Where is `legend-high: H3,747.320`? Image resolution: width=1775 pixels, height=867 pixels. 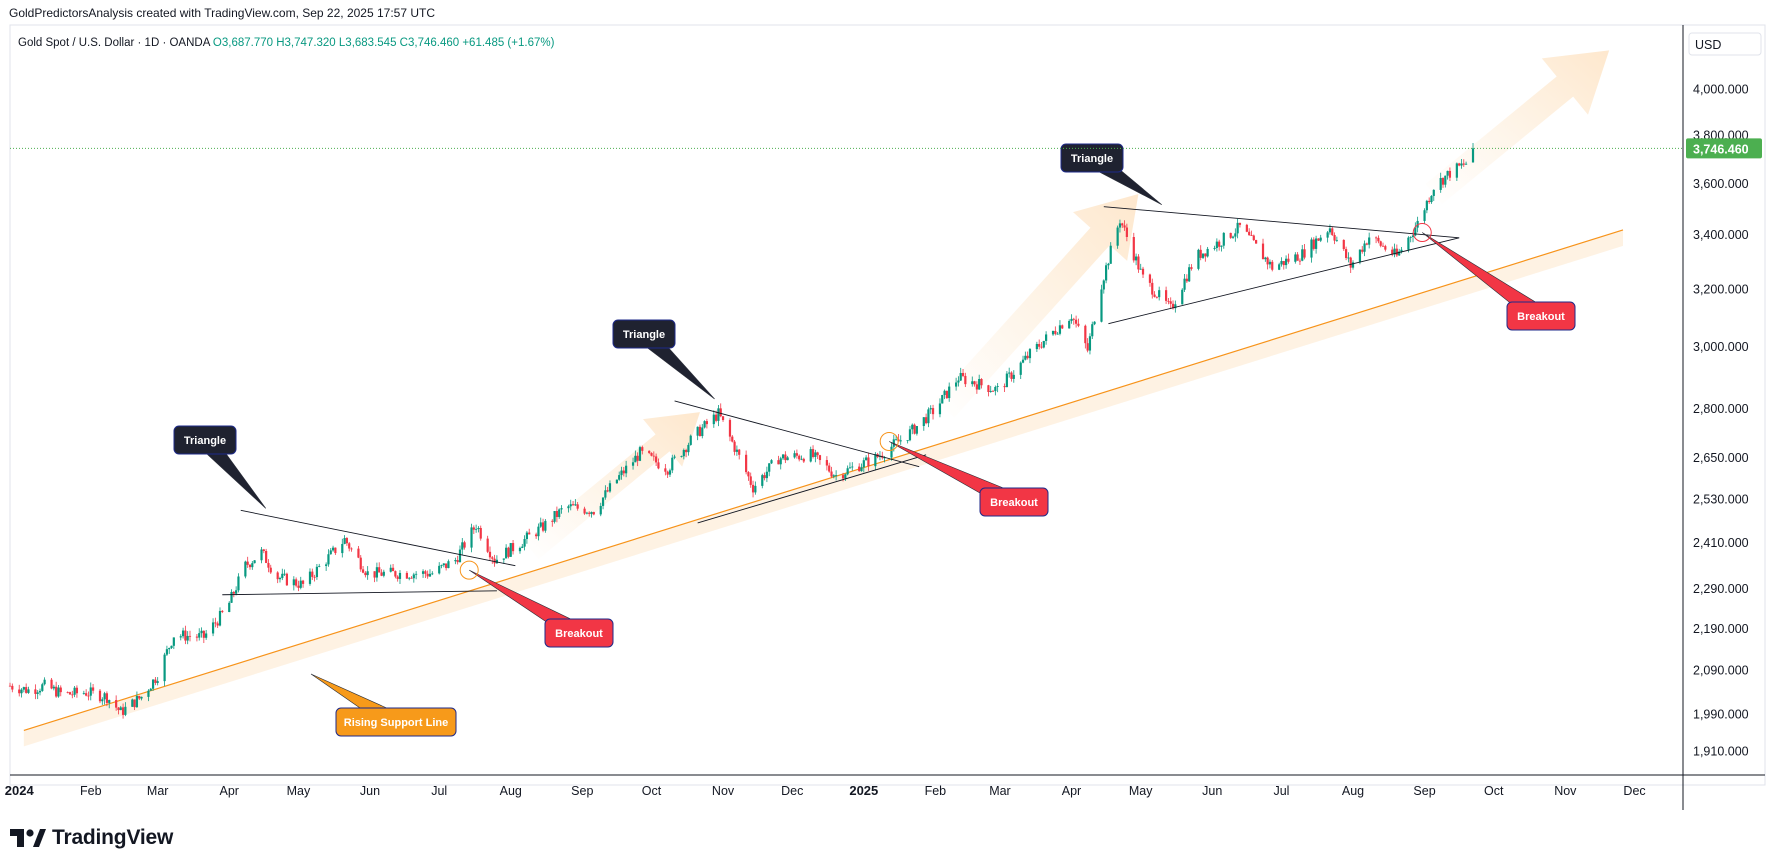 legend-high: H3,747.320 is located at coordinates (307, 43).